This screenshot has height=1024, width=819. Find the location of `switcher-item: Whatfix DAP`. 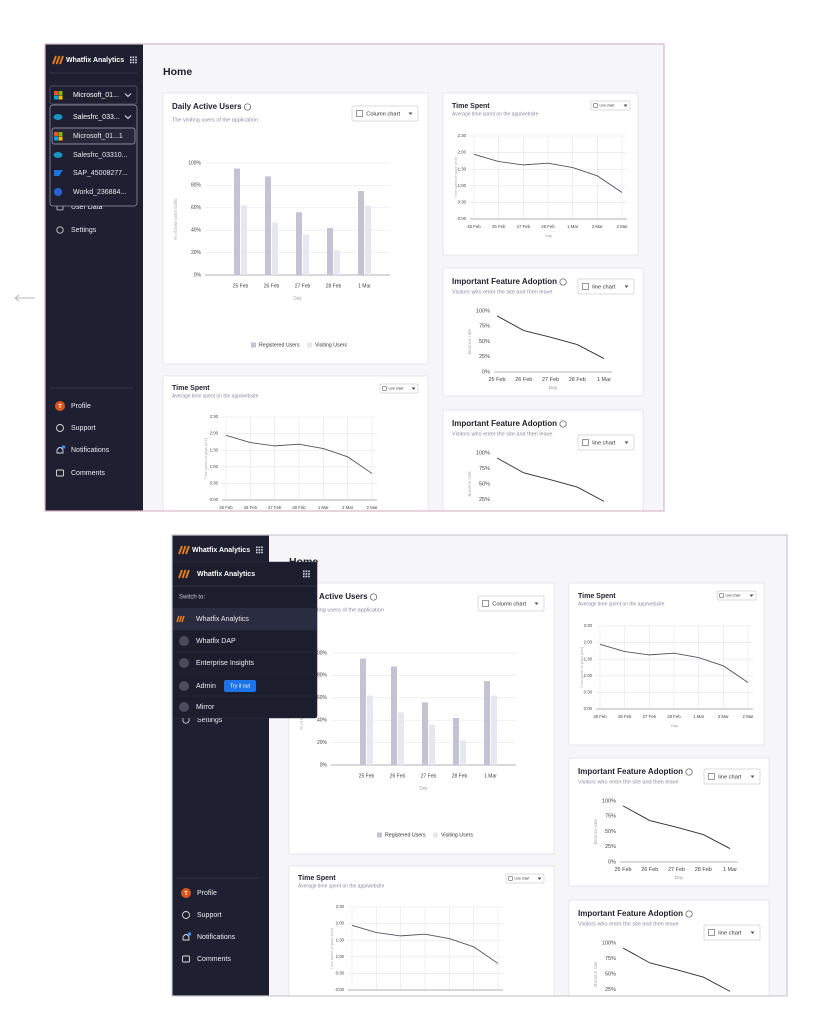

switcher-item: Whatfix DAP is located at coordinates (216, 641).